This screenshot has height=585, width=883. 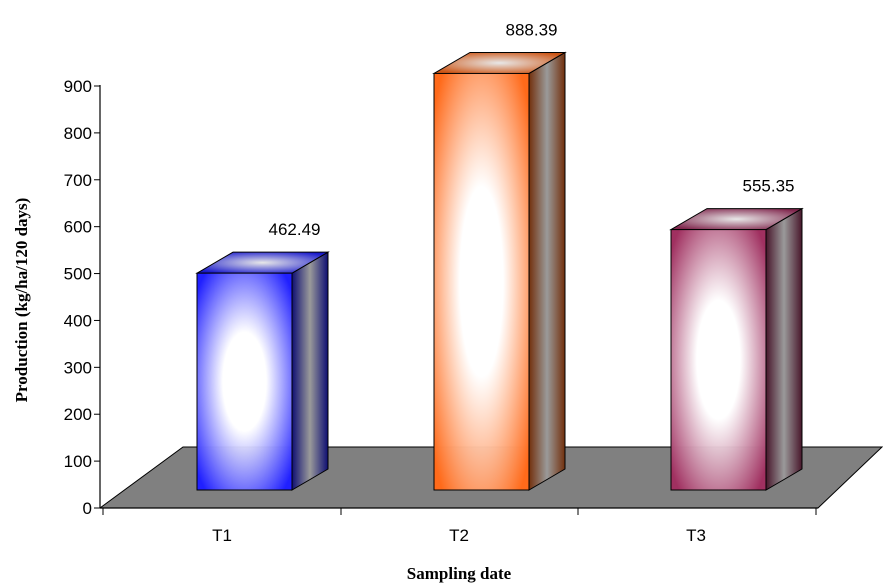 What do you see at coordinates (78, 414) in the screenshot?
I see `y-tick-label: 200` at bounding box center [78, 414].